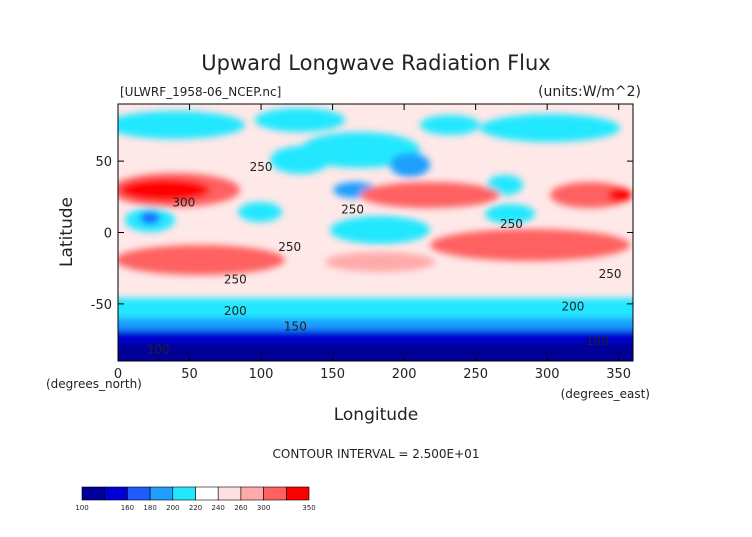 This screenshot has height=537, width=752. I want to click on y-tick-label: -50, so click(101, 305).